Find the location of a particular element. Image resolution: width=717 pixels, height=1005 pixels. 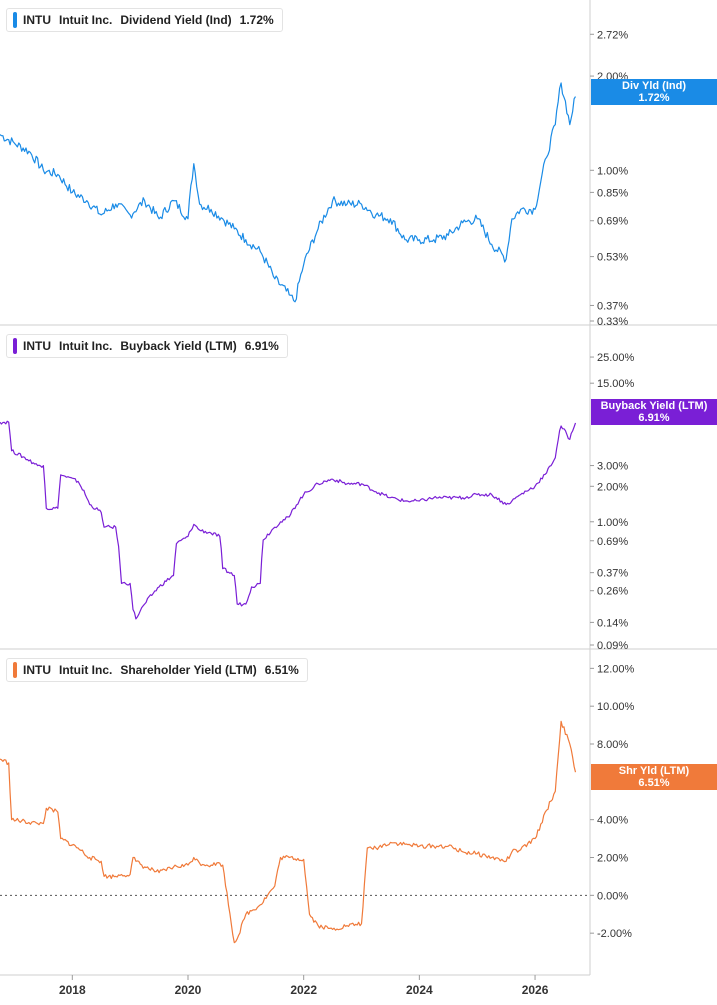

legend-swatch-shareholder is located at coordinates (15, 670).